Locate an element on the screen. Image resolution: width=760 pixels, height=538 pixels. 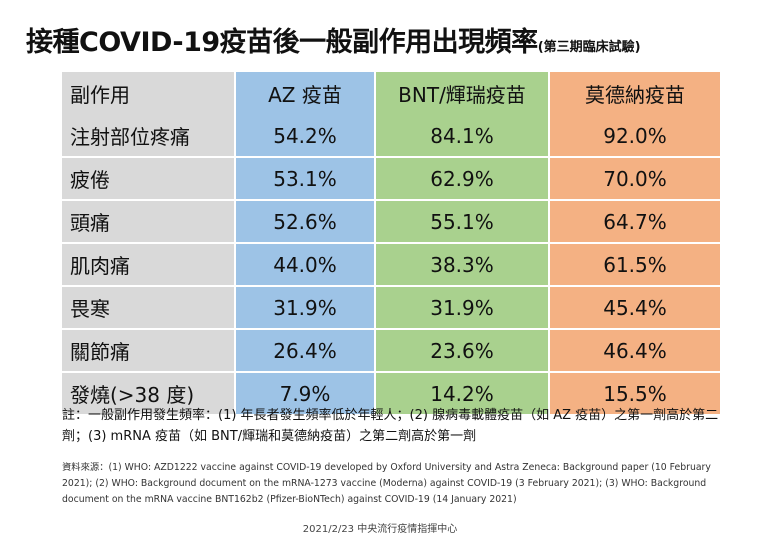
bnt-value: 84.1% is located at coordinates (461, 136).